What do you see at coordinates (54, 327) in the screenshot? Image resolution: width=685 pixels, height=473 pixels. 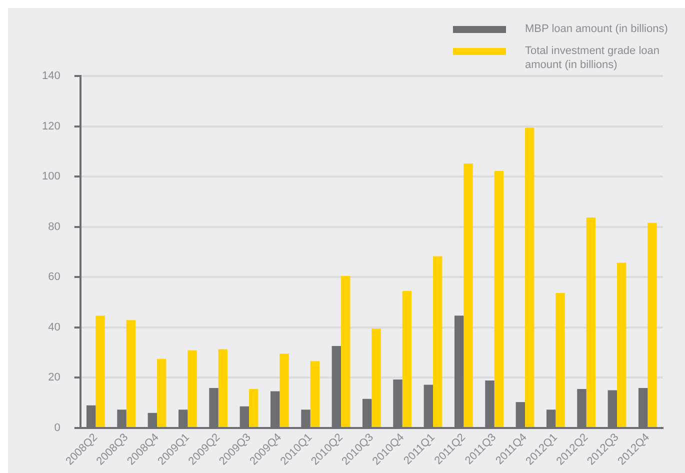 I see `y-tick-label: 40` at bounding box center [54, 327].